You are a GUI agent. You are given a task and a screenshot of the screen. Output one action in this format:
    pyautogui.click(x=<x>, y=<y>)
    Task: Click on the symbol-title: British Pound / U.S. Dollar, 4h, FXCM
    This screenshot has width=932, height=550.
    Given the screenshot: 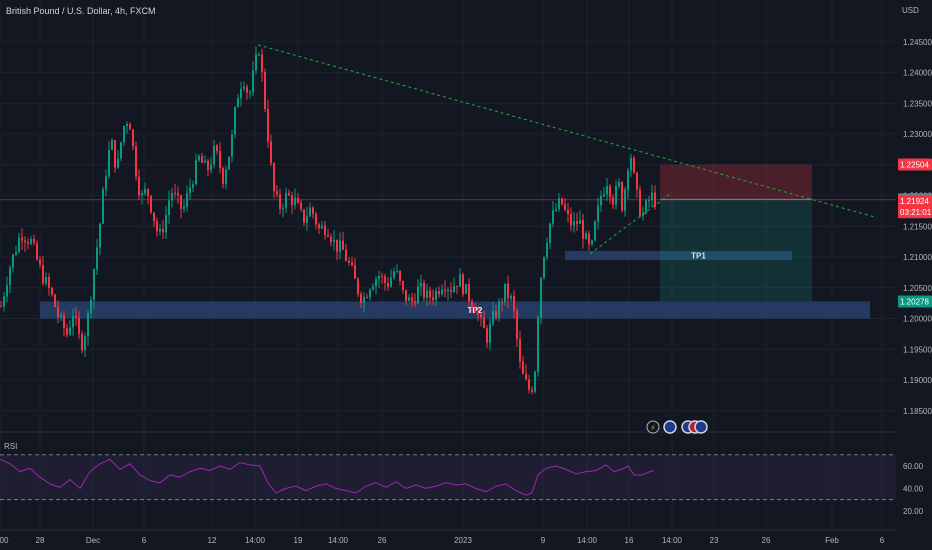 What is the action you would take?
    pyautogui.click(x=81, y=11)
    